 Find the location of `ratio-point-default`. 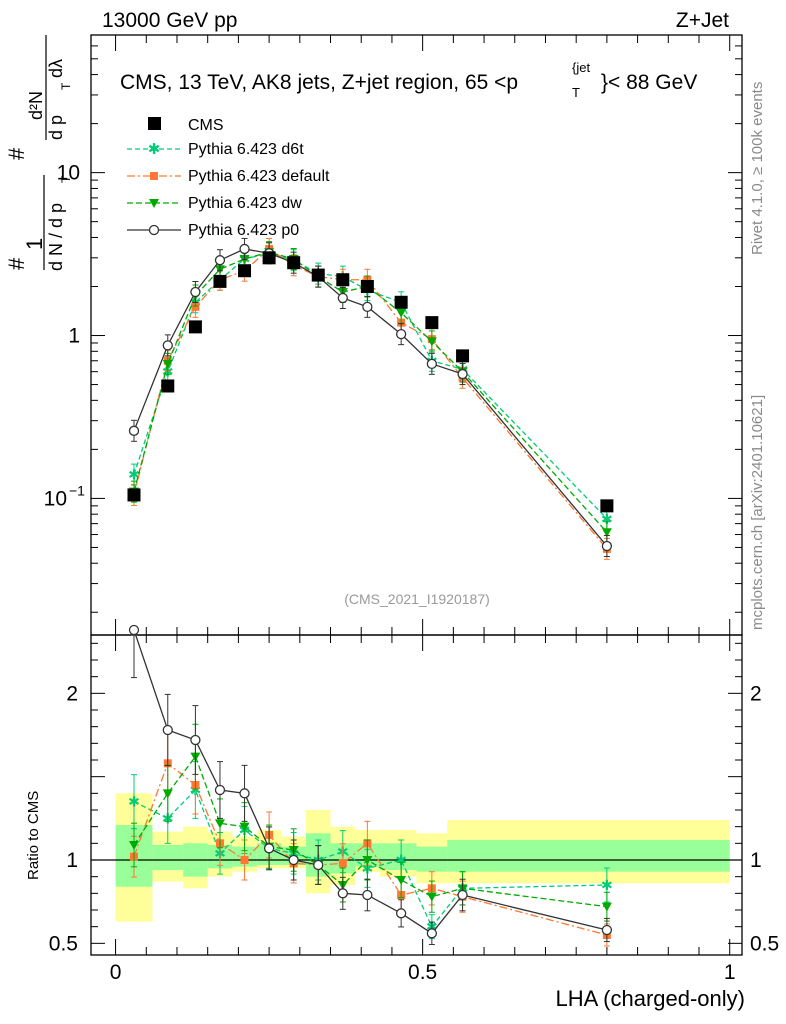

ratio-point-default is located at coordinates (342, 863).